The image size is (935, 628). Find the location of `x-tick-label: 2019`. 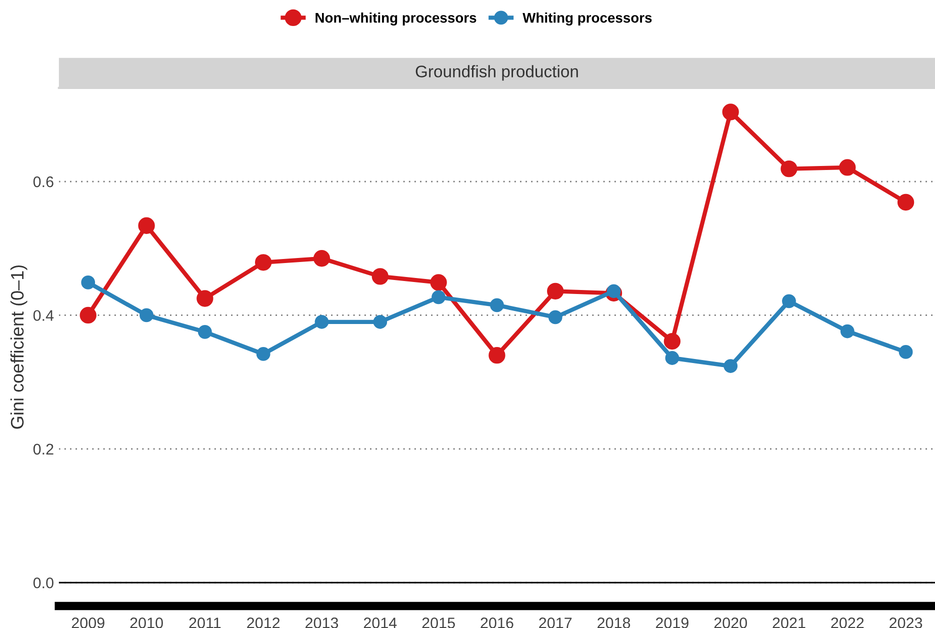

x-tick-label: 2019 is located at coordinates (672, 623).